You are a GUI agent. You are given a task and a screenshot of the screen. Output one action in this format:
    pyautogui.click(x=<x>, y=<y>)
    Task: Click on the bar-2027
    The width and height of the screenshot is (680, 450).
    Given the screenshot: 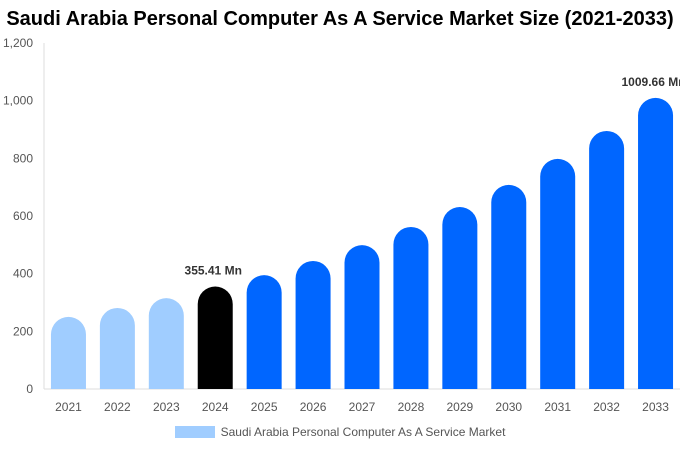 What is the action you would take?
    pyautogui.click(x=362, y=317)
    